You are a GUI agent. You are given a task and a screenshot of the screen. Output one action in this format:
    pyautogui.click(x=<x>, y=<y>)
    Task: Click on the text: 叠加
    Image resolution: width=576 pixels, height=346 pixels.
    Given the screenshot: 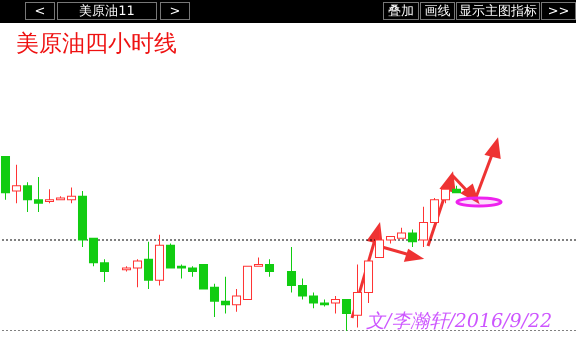 What is the action you would take?
    pyautogui.click(x=401, y=11)
    